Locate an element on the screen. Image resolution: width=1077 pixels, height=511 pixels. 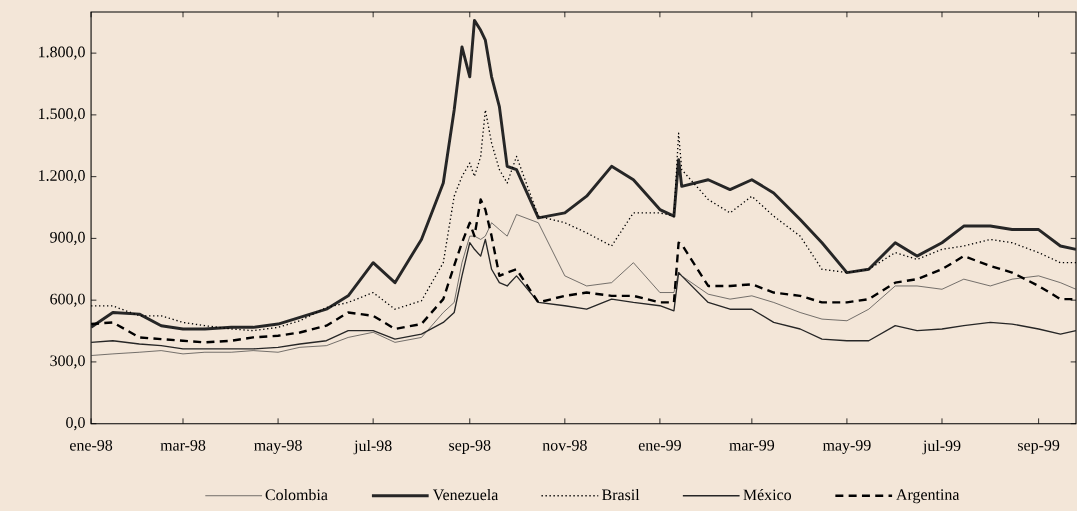
x-tick-label: jul-98 is located at coordinates (372, 447).